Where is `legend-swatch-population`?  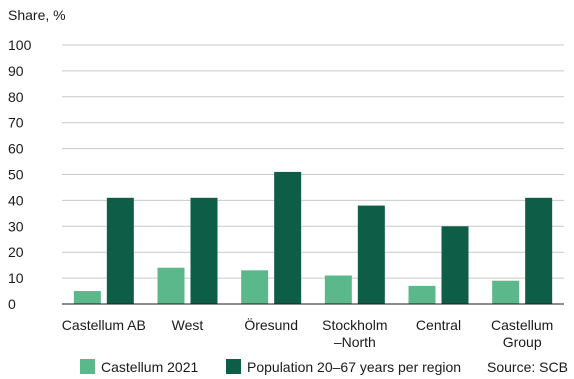 legend-swatch-population is located at coordinates (233, 366).